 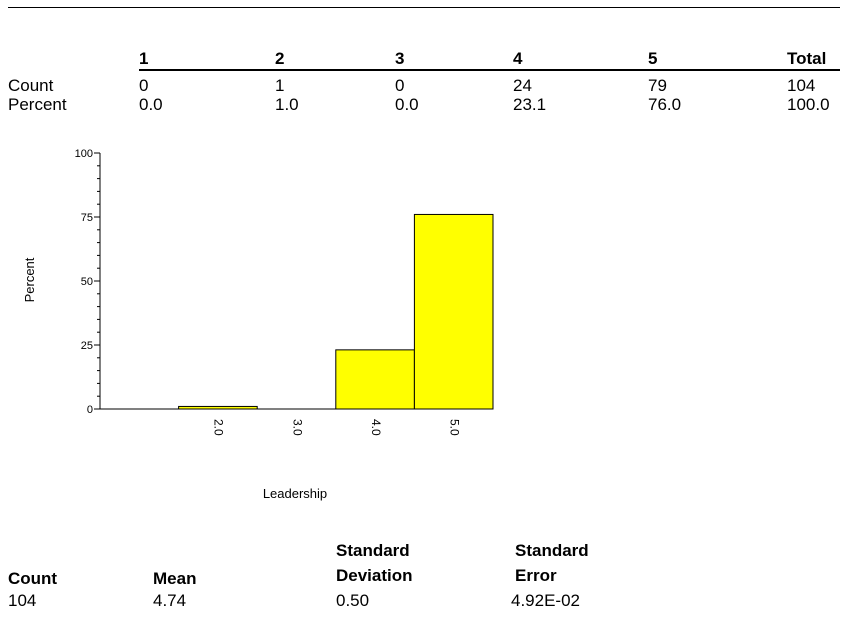 What do you see at coordinates (31, 85) in the screenshot?
I see `row-label-count: Count` at bounding box center [31, 85].